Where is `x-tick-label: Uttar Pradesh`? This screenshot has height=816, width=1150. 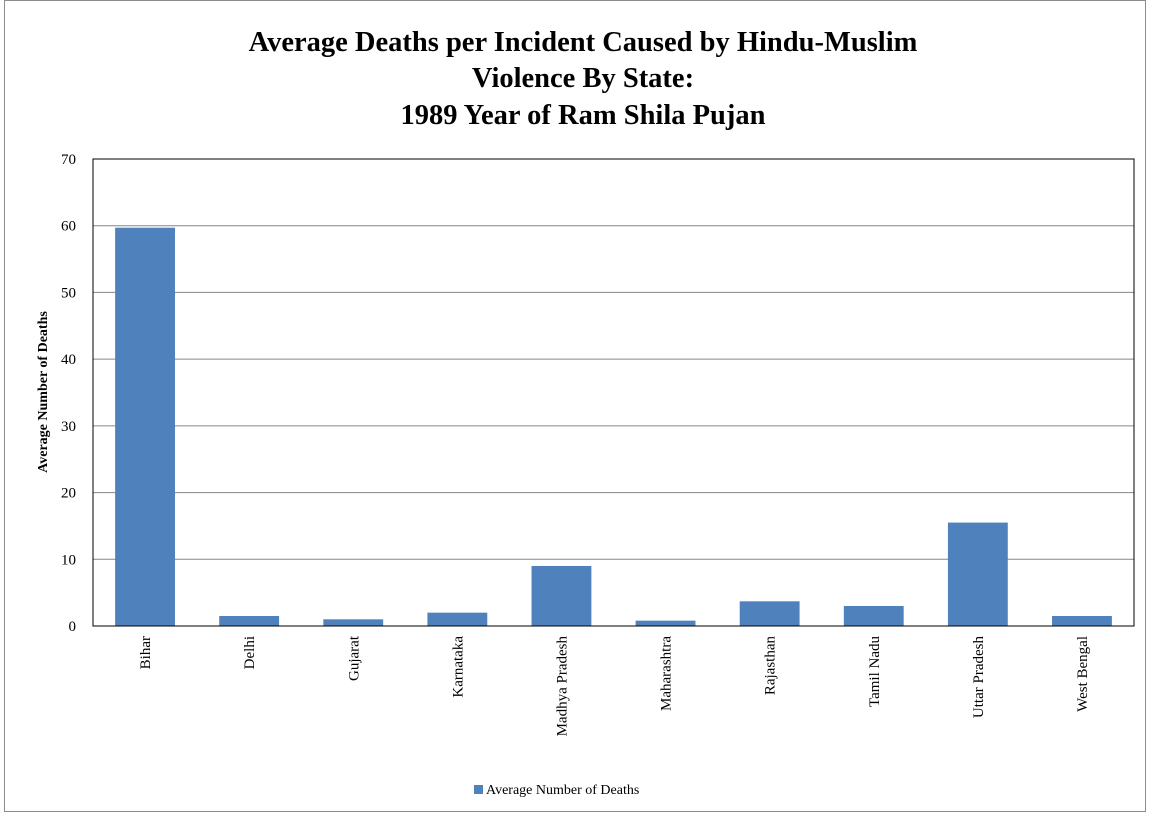
x-tick-label: Uttar Pradesh is located at coordinates (979, 677).